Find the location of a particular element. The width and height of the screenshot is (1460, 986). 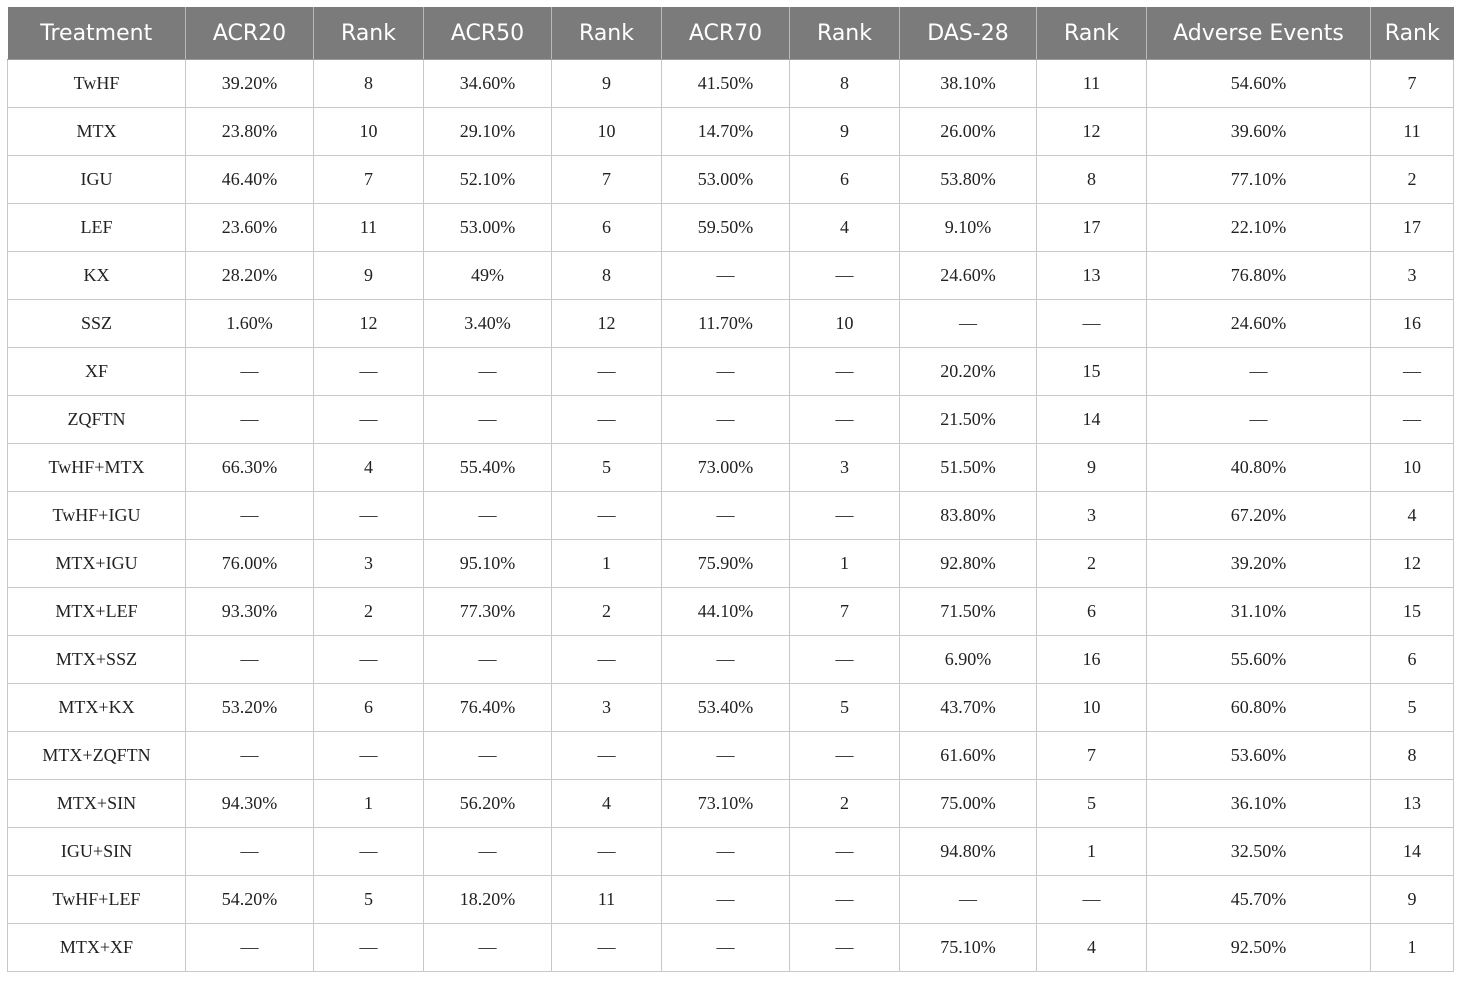

table-cell: 14 is located at coordinates (1412, 851).